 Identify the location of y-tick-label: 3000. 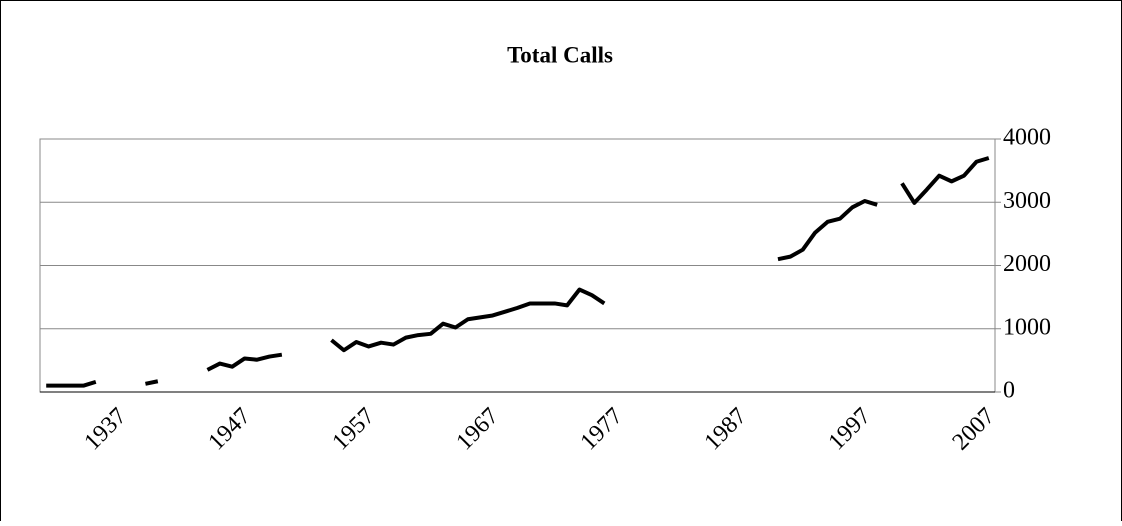
(1027, 201).